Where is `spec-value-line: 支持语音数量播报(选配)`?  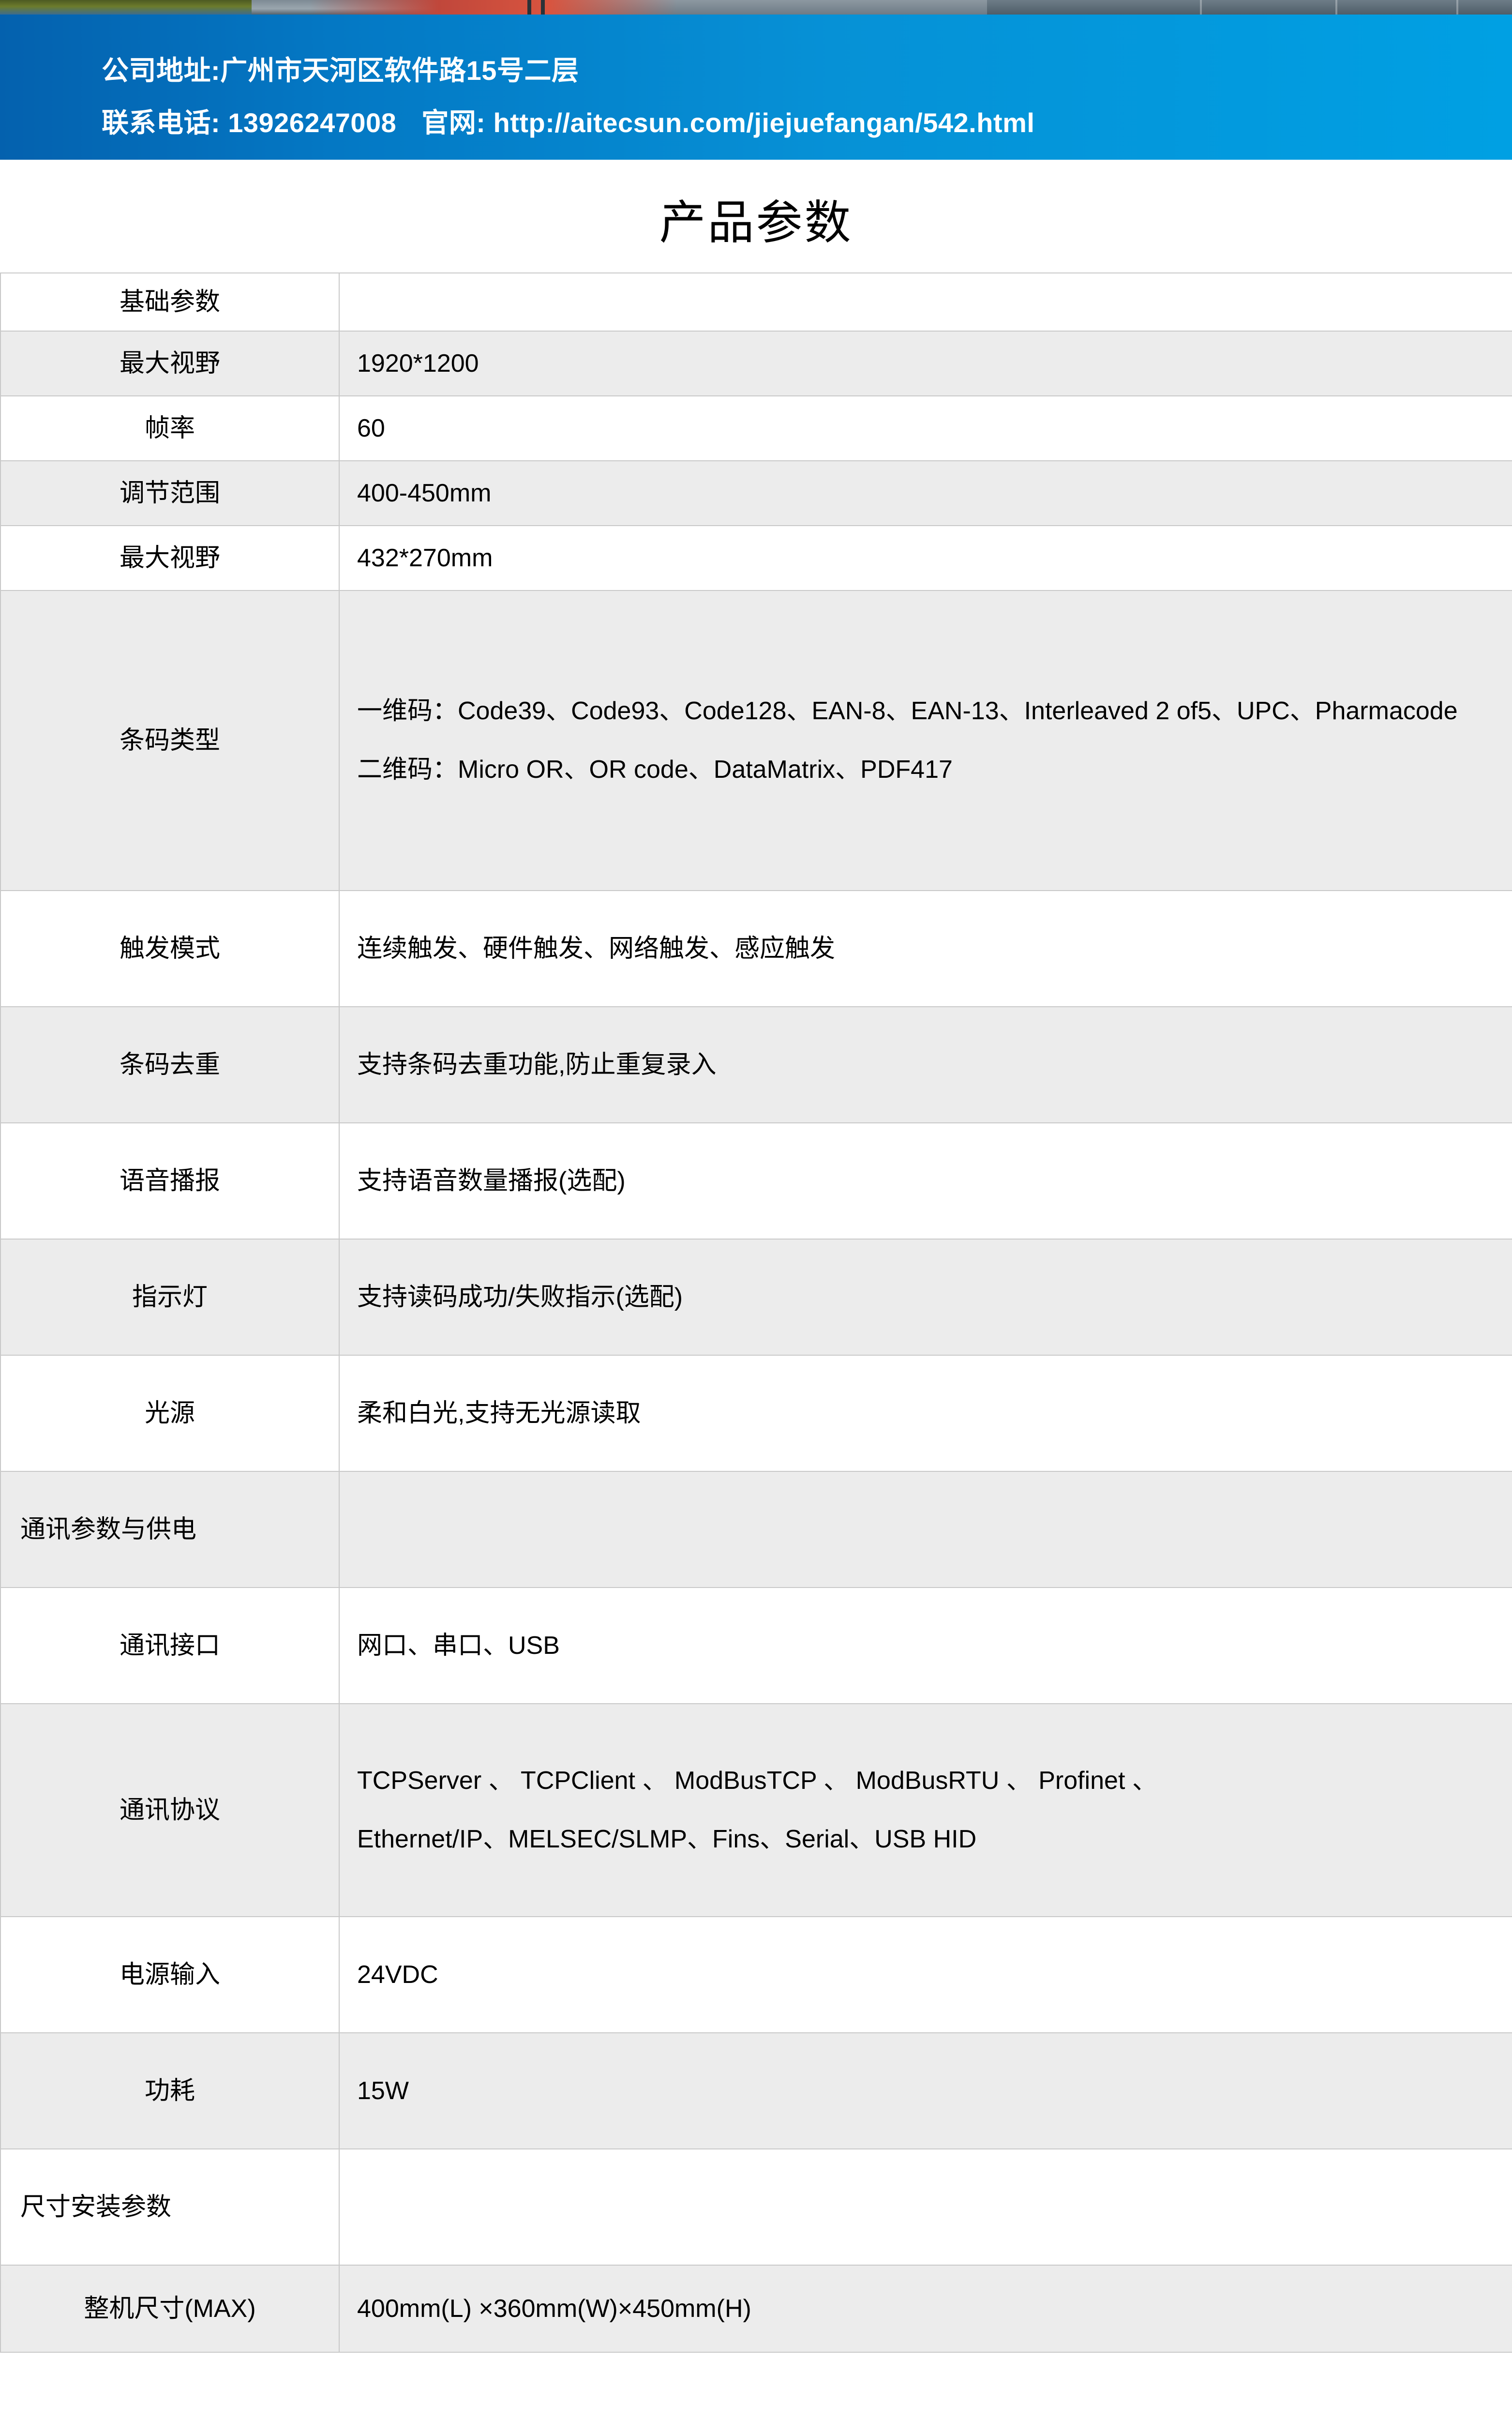 spec-value-line: 支持语音数量播报(选配) is located at coordinates (491, 1180).